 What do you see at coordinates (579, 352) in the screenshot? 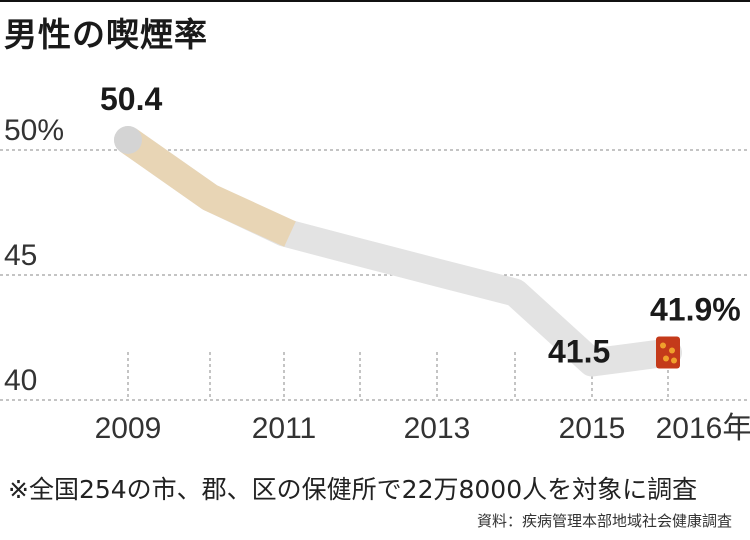
I see `data-label: 41.5` at bounding box center [579, 352].